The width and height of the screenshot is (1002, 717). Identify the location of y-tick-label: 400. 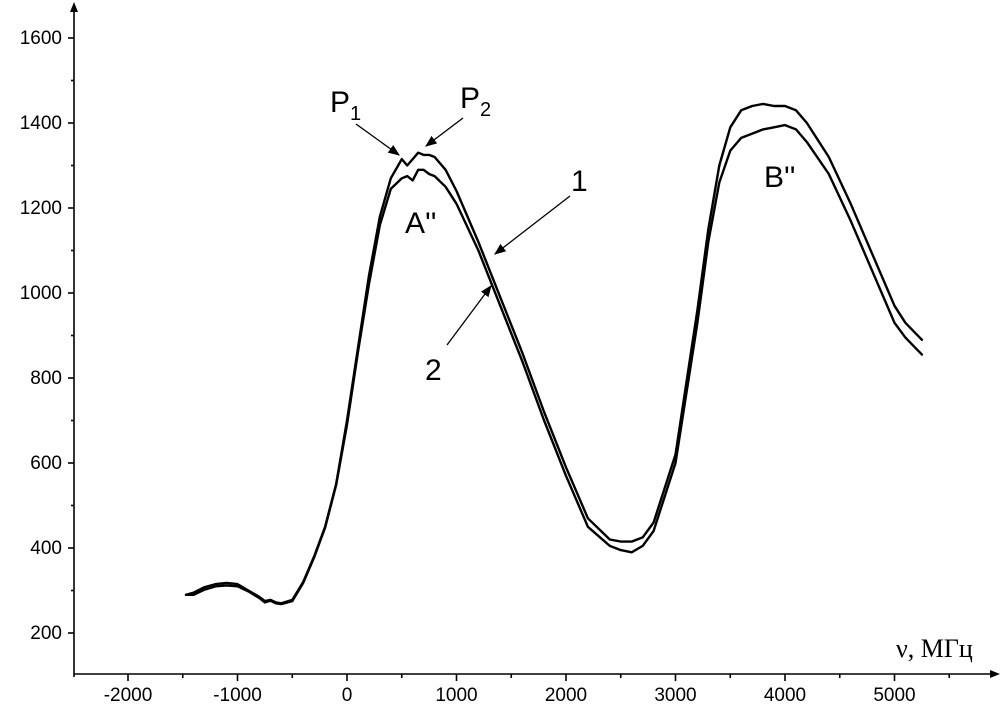
(46, 548).